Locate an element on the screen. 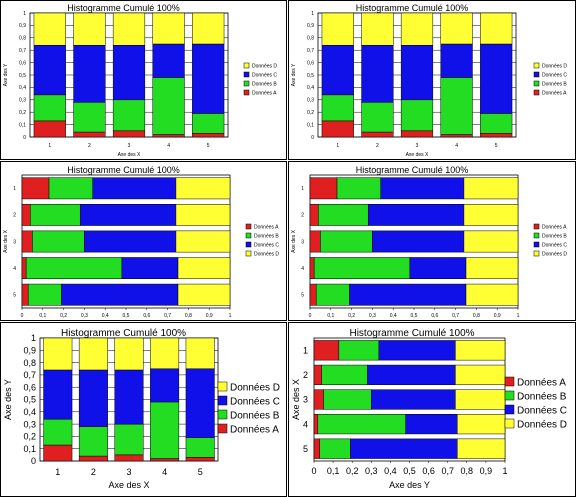  value-tick-label: 1 is located at coordinates (230, 316).